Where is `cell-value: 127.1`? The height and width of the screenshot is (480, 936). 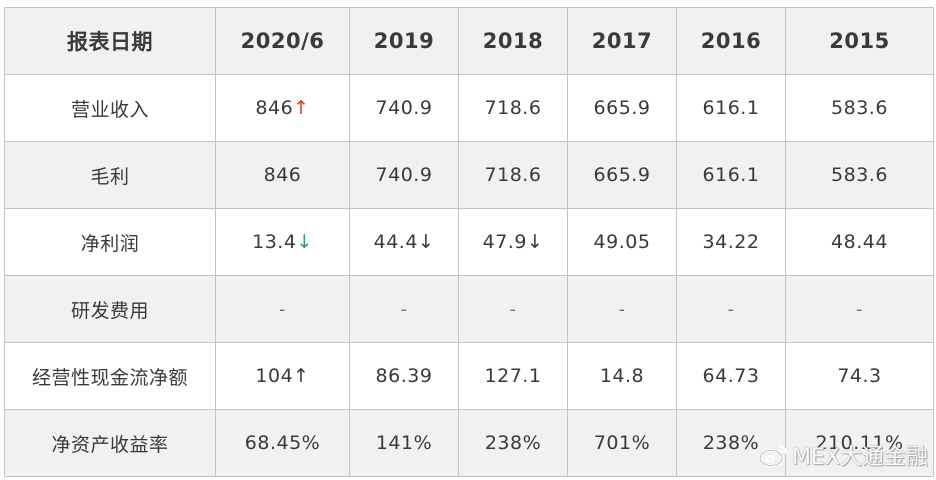
cell-value: 127.1 is located at coordinates (513, 376).